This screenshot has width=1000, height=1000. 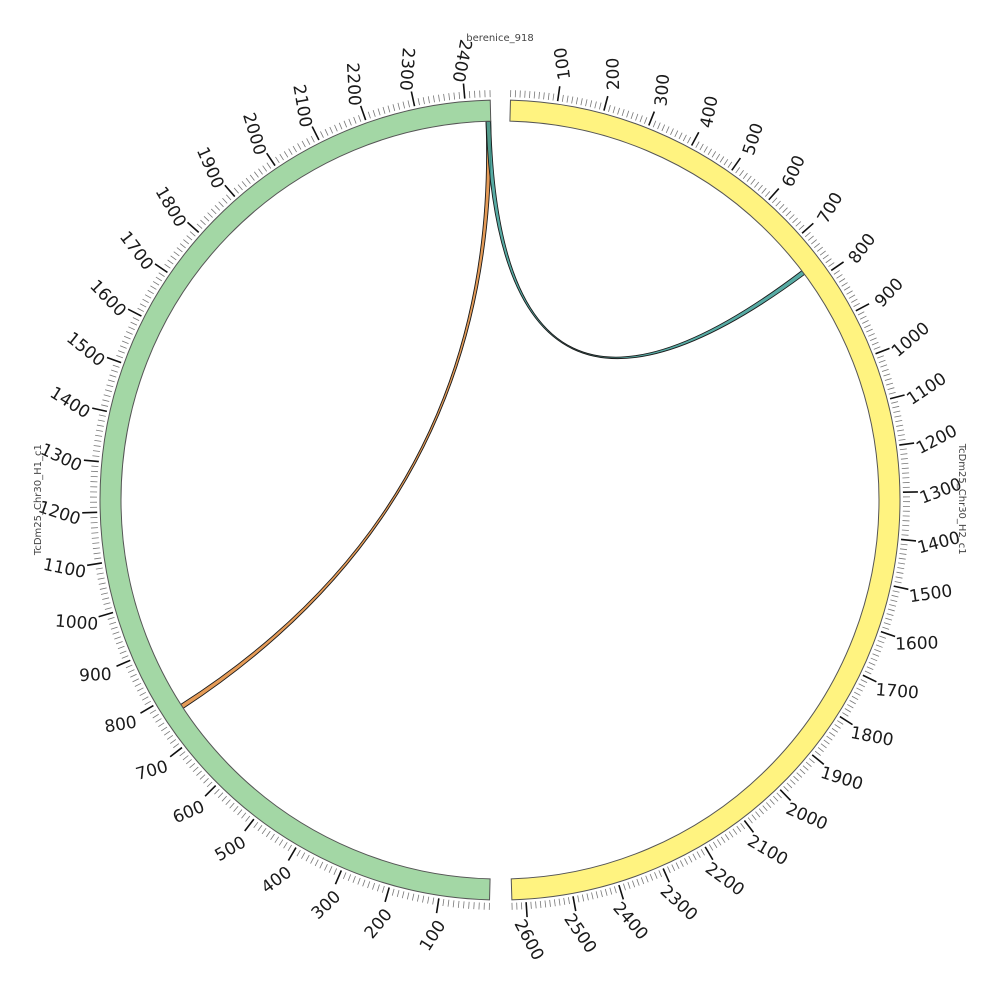 I want to click on tick-label-h2: 1600, so click(x=917, y=643).